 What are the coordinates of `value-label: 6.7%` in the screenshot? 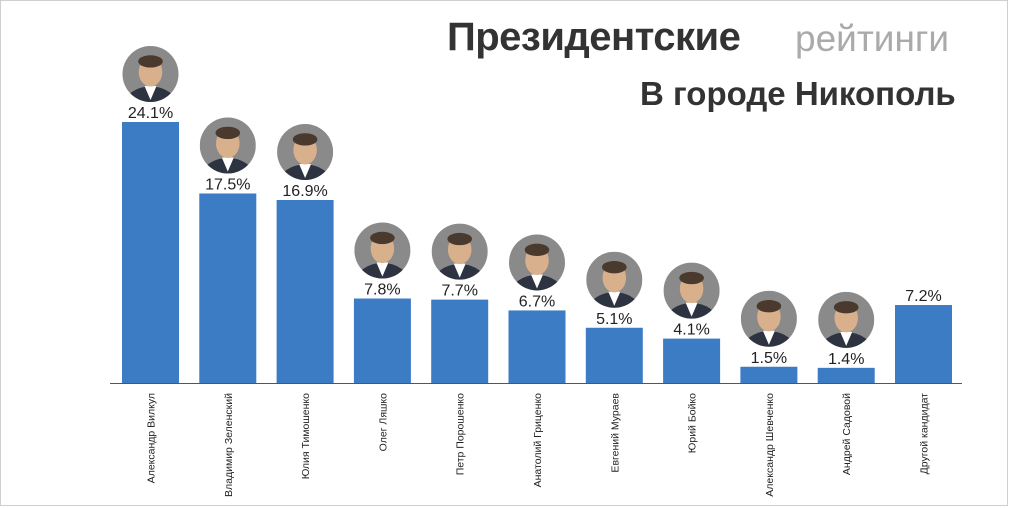 It's located at (537, 301).